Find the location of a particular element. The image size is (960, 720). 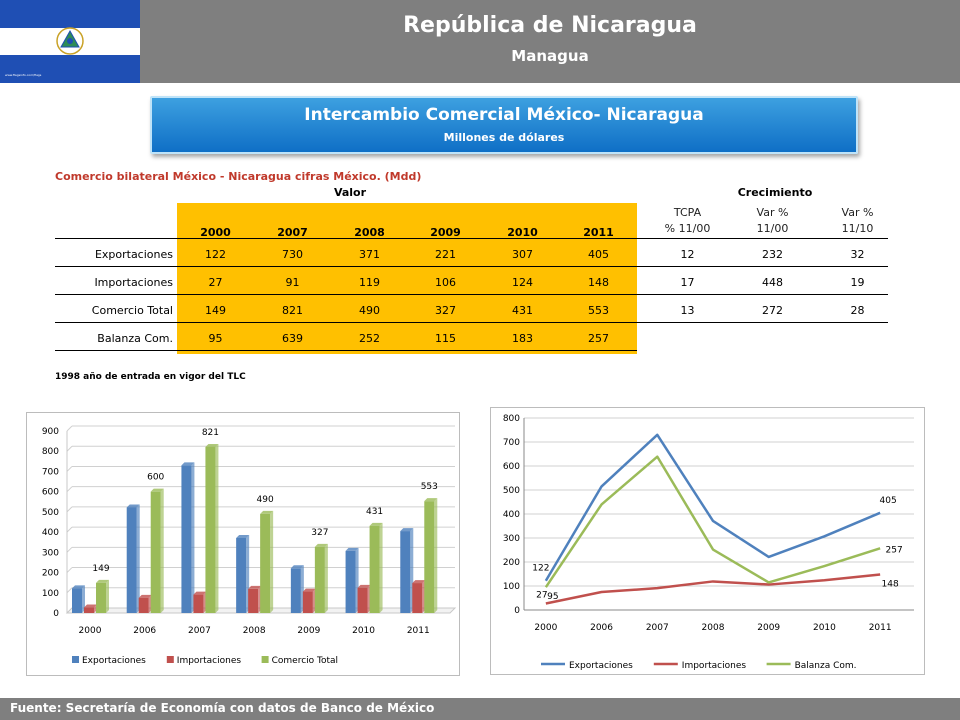

data-label: 27 is located at coordinates (541, 596).